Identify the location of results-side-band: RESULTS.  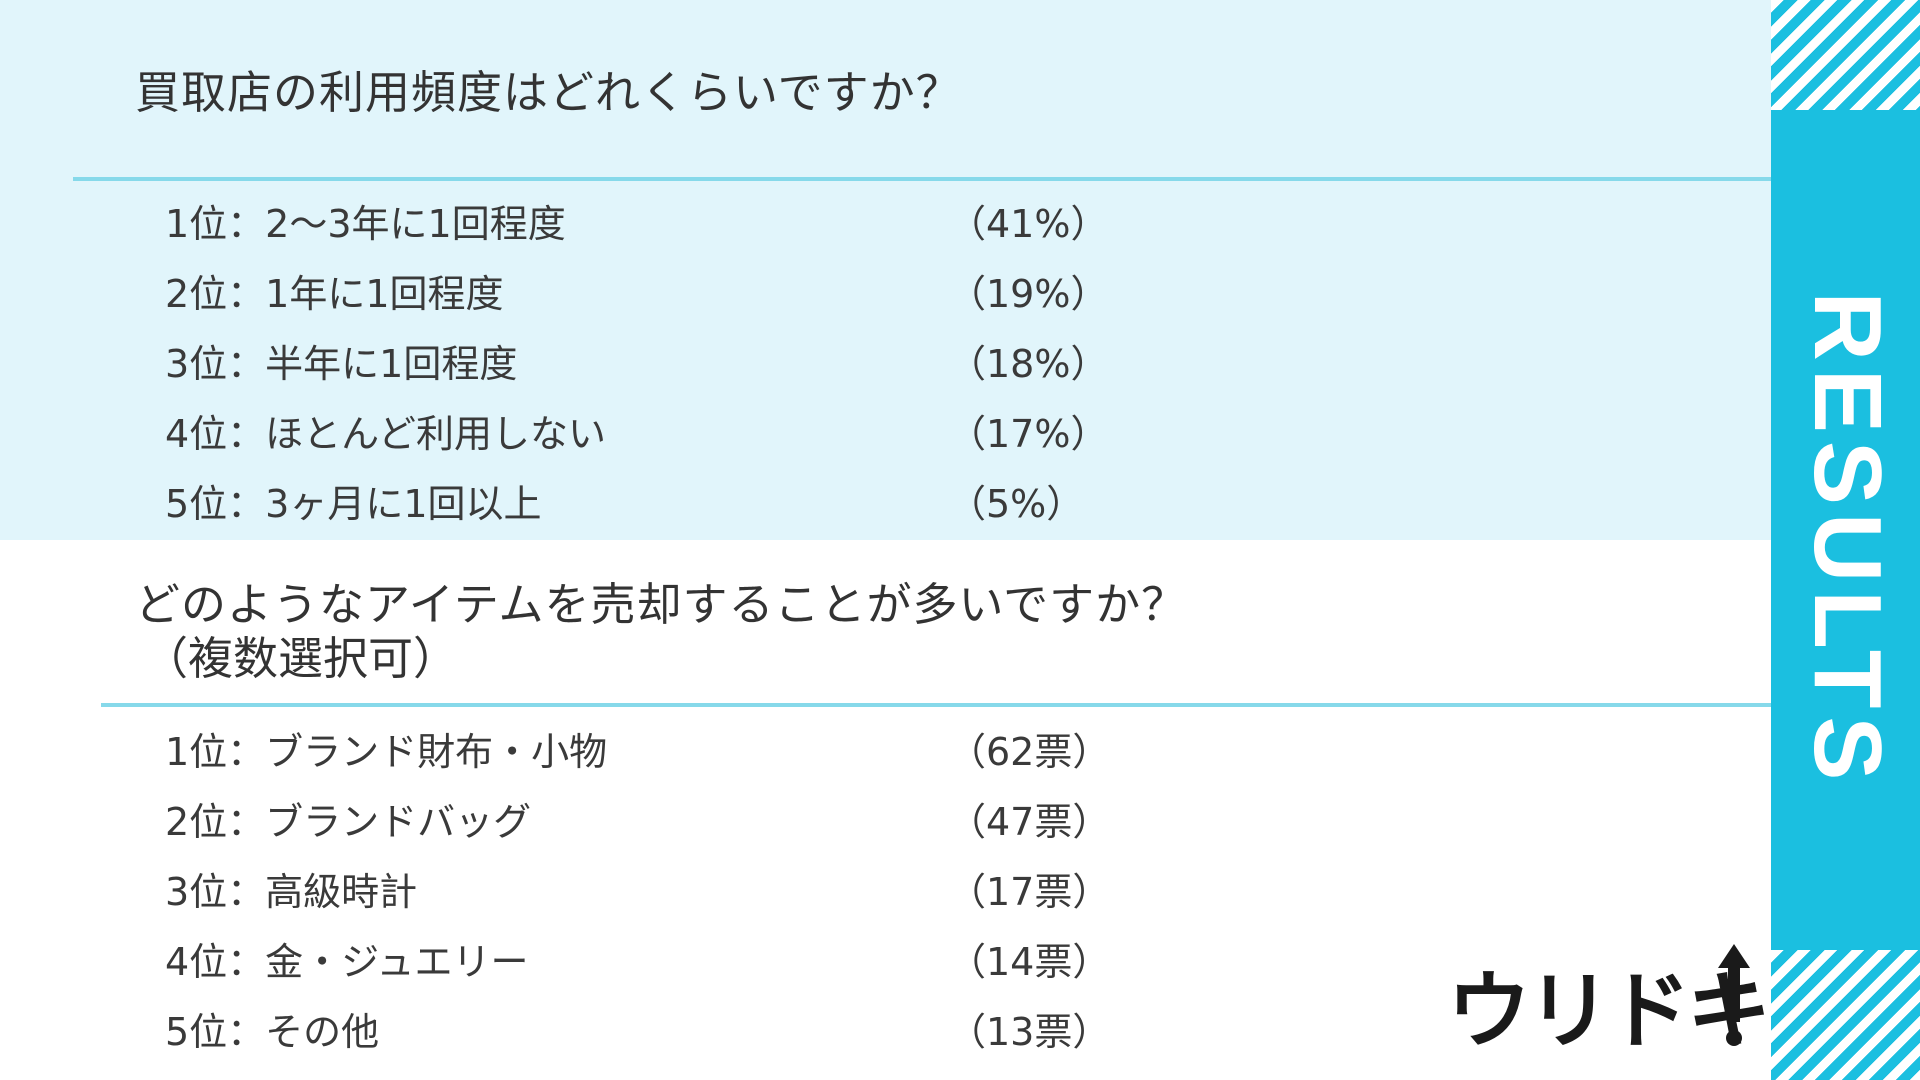
(1845, 540).